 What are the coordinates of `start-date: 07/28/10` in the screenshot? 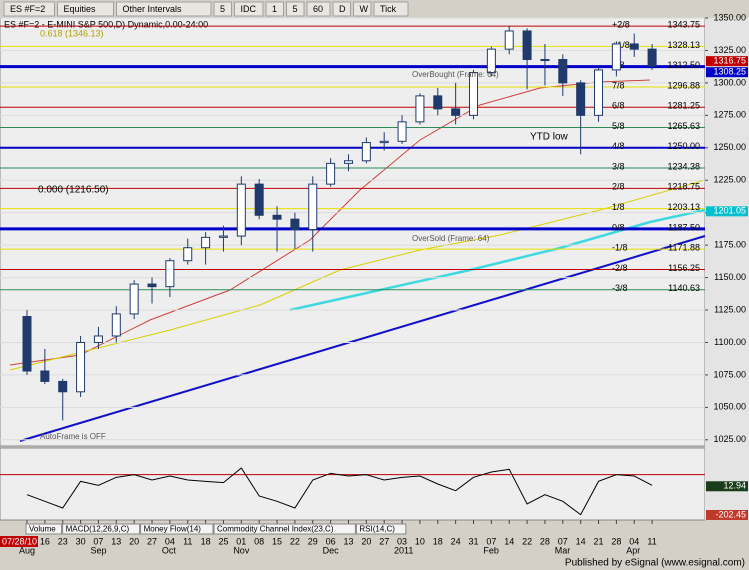 It's located at (19, 541).